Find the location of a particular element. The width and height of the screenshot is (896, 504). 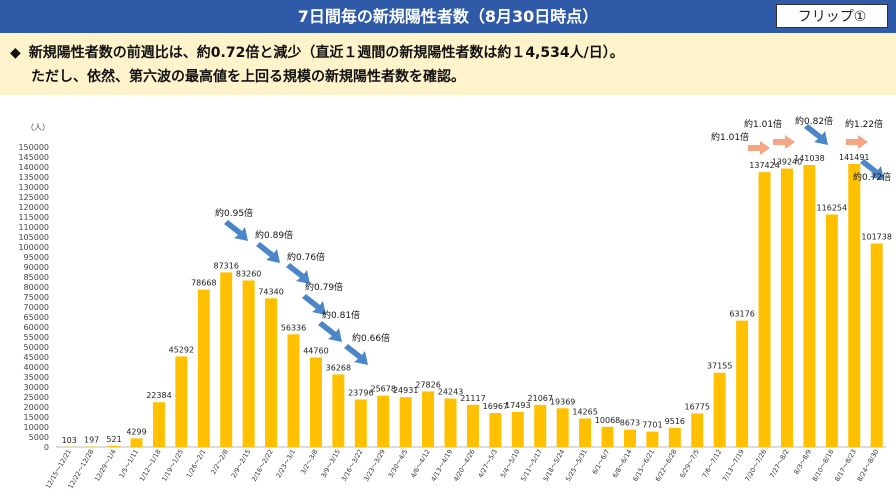

y-tick-label: 20000 is located at coordinates (36, 407).